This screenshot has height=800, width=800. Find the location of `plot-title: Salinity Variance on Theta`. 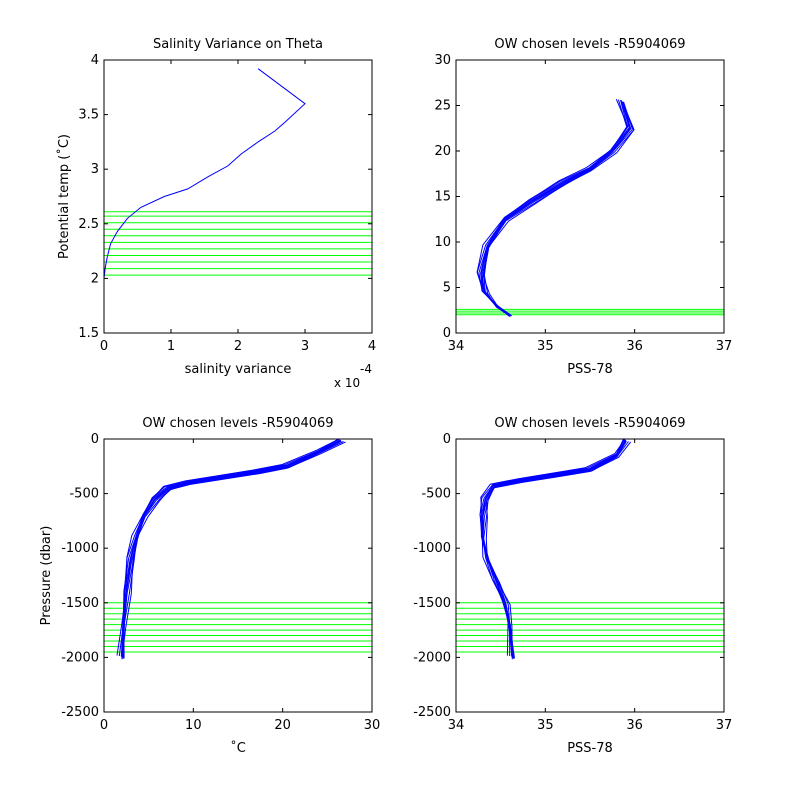

plot-title: Salinity Variance on Theta is located at coordinates (238, 44).